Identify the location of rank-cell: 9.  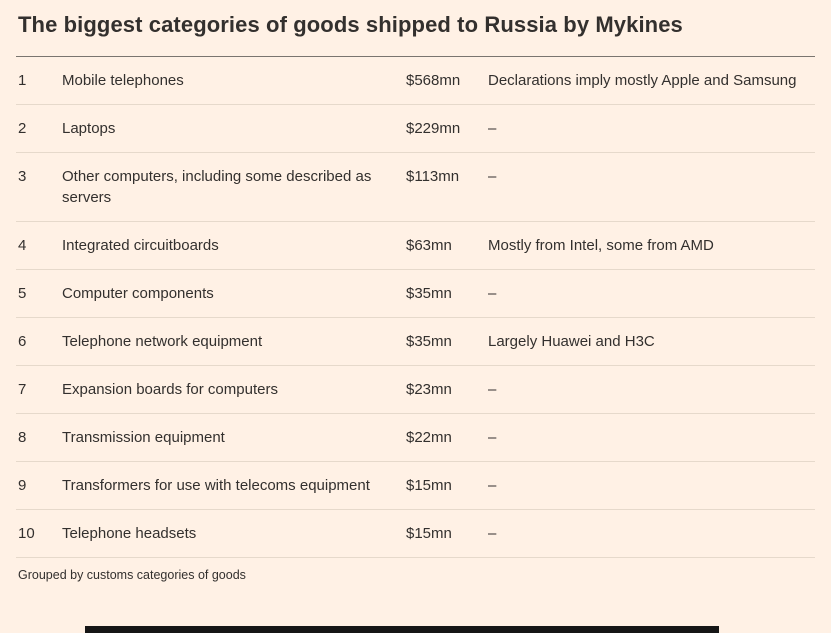
(22, 485).